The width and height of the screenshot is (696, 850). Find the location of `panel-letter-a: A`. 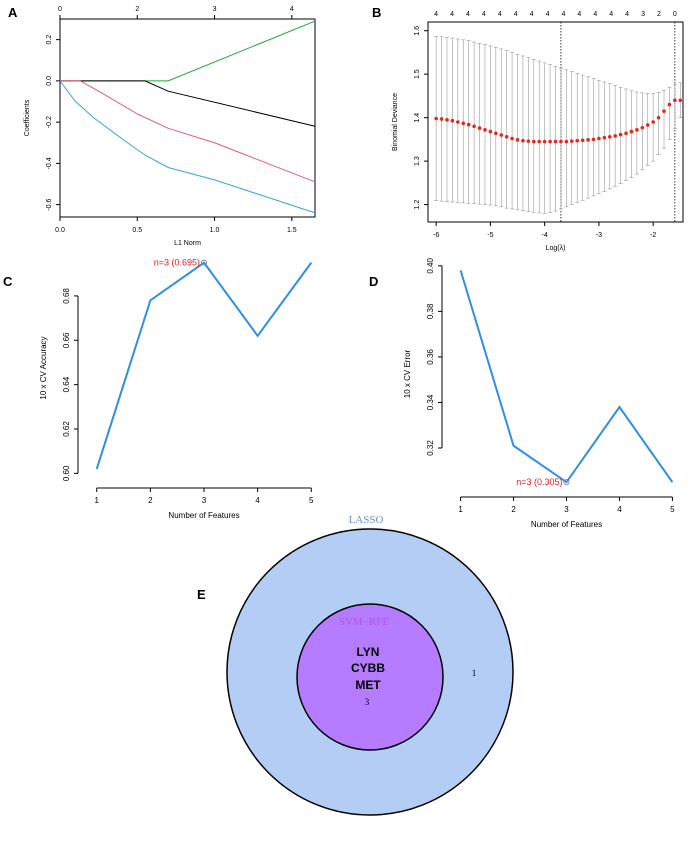

panel-letter-a: A is located at coordinates (13, 12).